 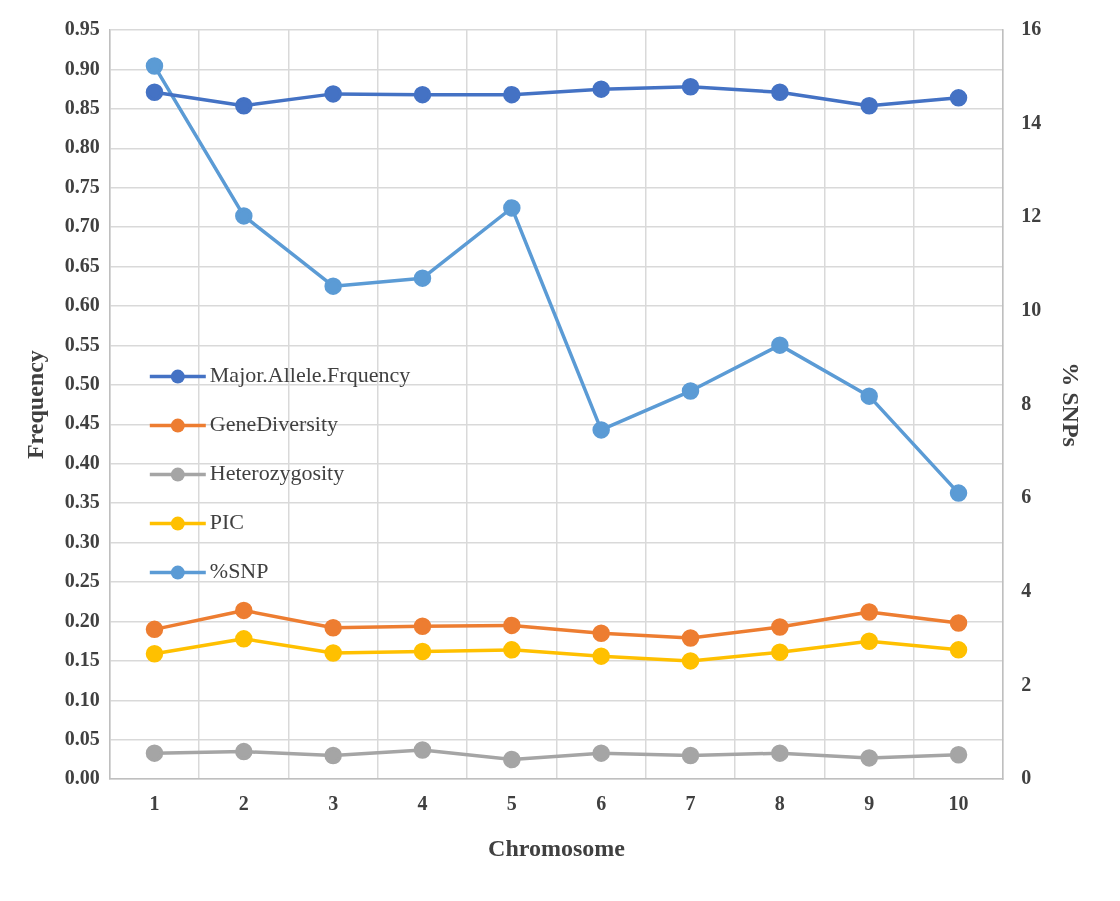 I want to click on y-tick-label: 0.55, so click(x=82, y=343).